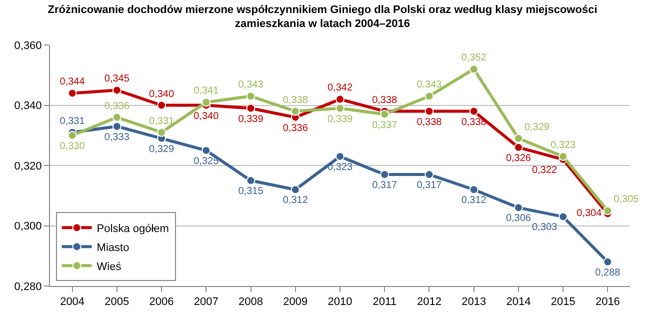 The width and height of the screenshot is (645, 320). I want to click on data-label: 0,323, so click(563, 145).